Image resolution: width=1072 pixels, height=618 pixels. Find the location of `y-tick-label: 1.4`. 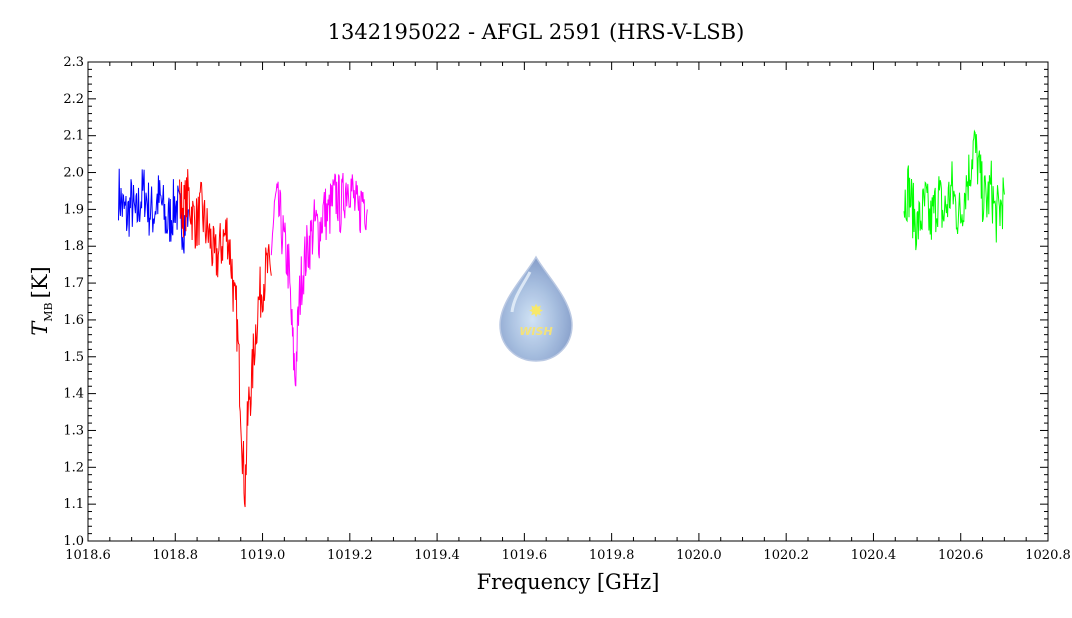

y-tick-label: 1.4 is located at coordinates (73, 394).